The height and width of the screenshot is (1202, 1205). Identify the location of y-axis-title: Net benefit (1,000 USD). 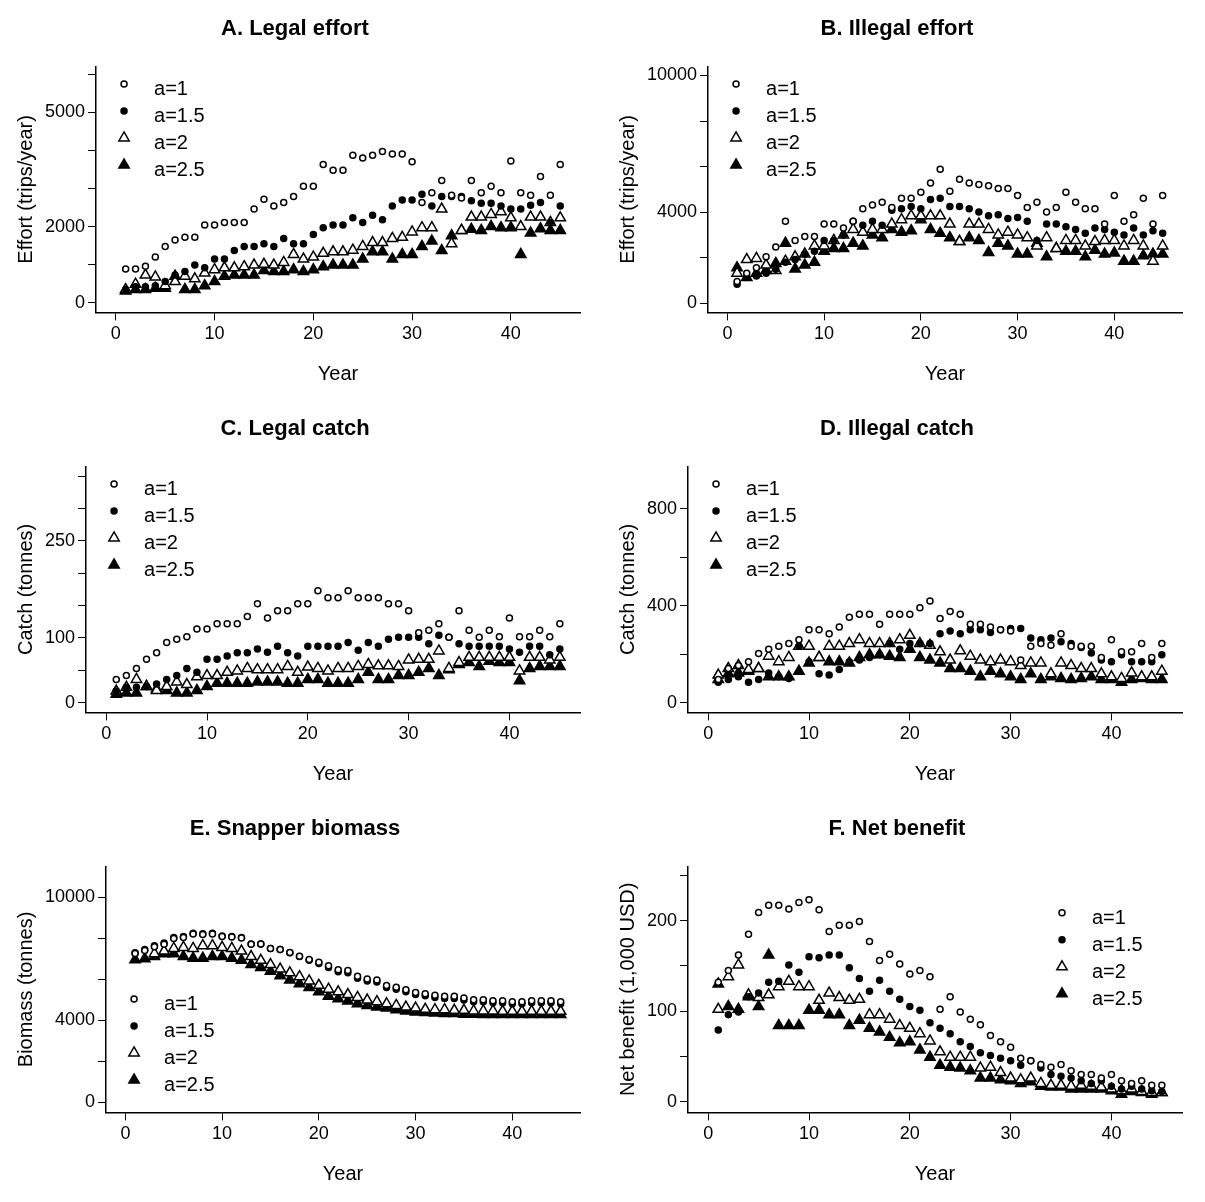
(626, 989).